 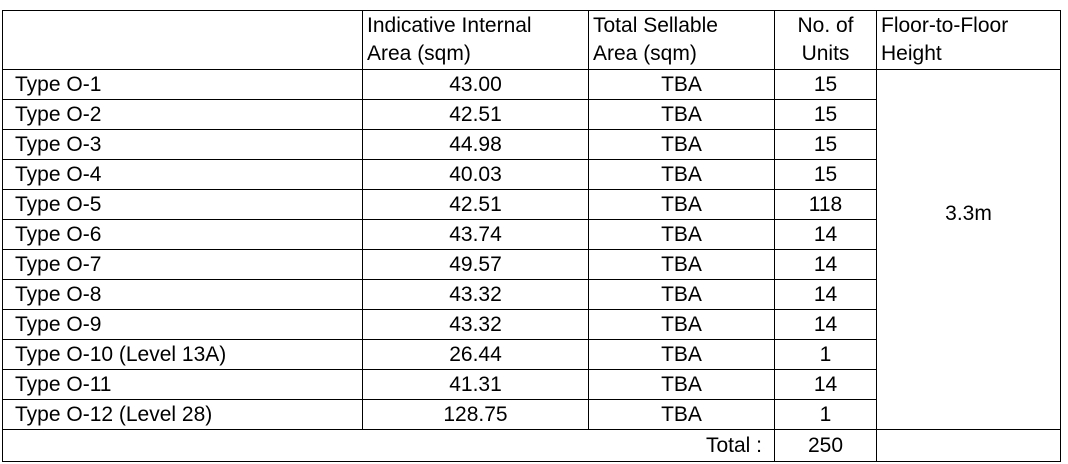 What do you see at coordinates (655, 25) in the screenshot?
I see `header-sellable-area-line1: Total Sellable` at bounding box center [655, 25].